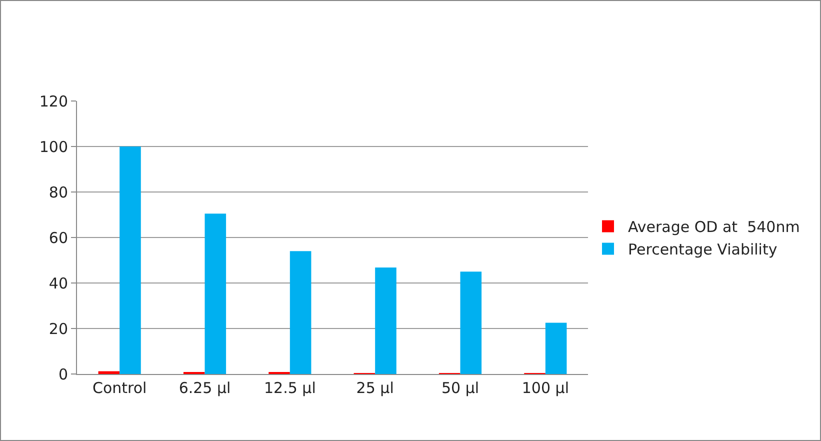 The height and width of the screenshot is (441, 821). I want to click on y-tick-label: 120, so click(53, 101).